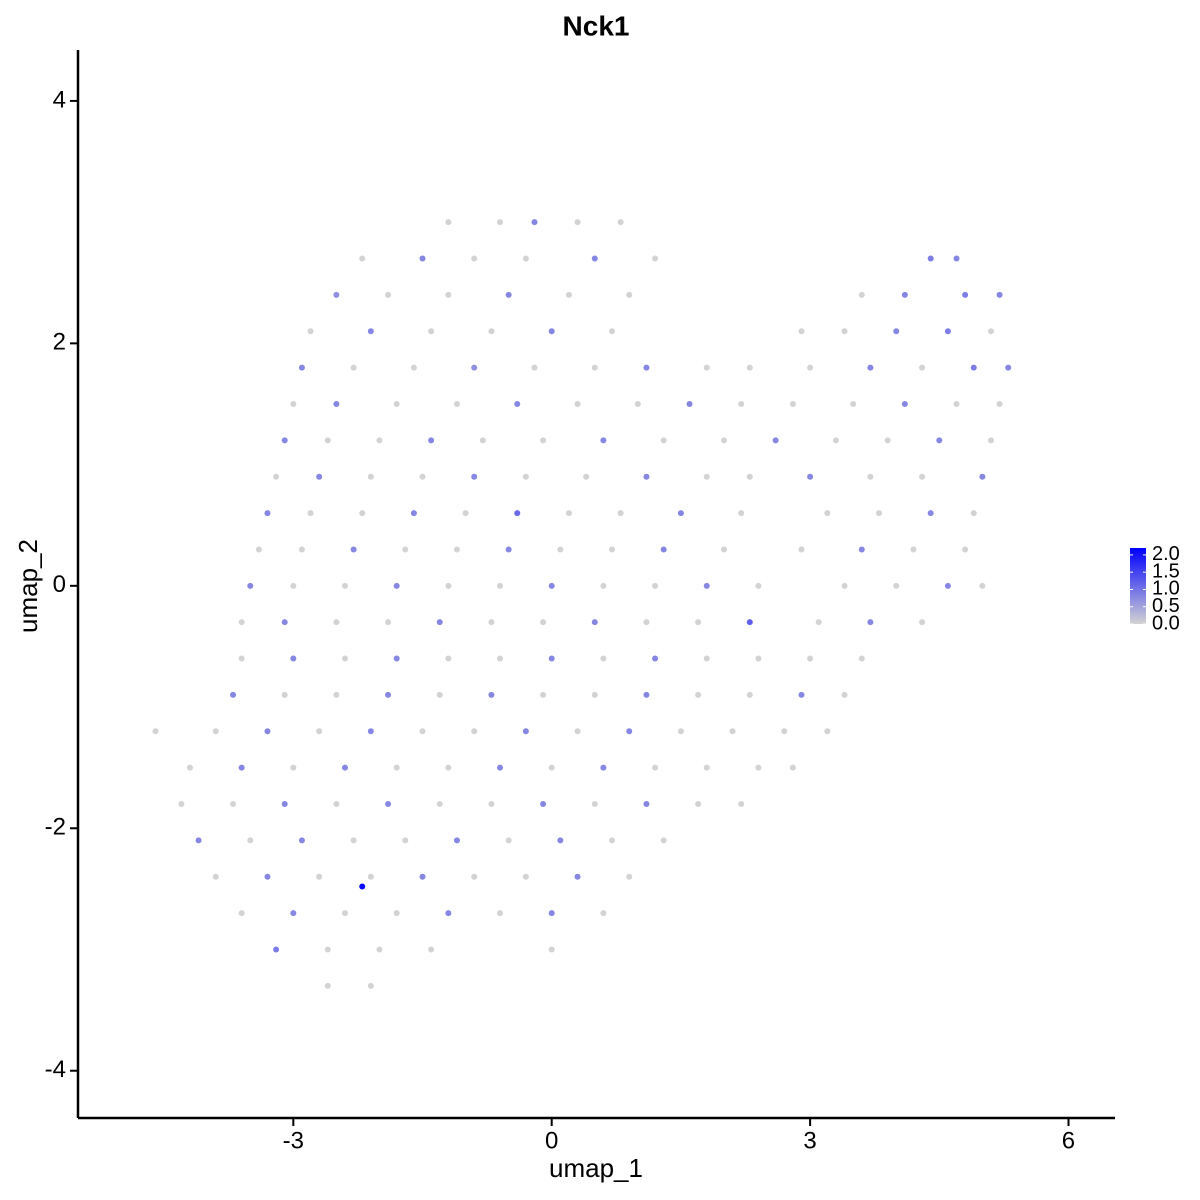 The width and height of the screenshot is (1200, 1200). Describe the element at coordinates (1166, 606) in the screenshot. I see `legend-label: 0.5` at that location.